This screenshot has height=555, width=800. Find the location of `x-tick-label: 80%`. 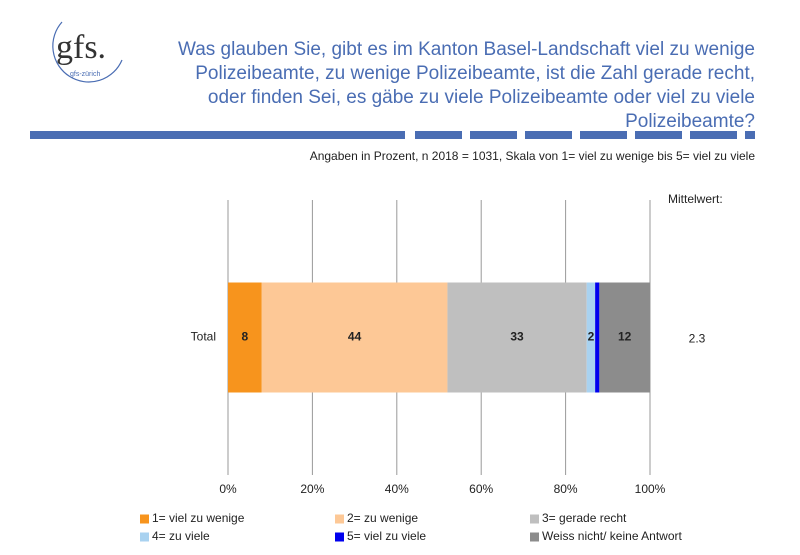

x-tick-label: 80% is located at coordinates (566, 489).